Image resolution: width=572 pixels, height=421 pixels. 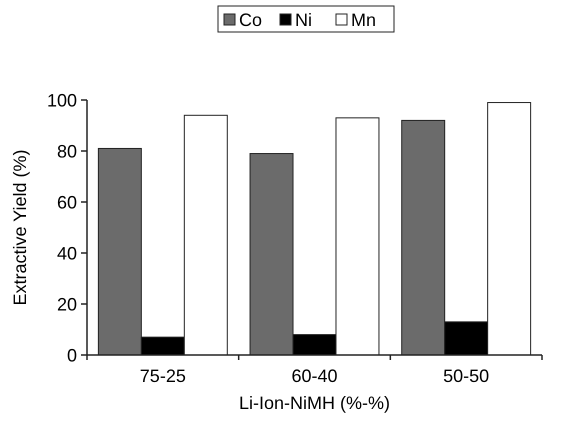 I want to click on y-tick-label: 100, so click(x=61, y=100).